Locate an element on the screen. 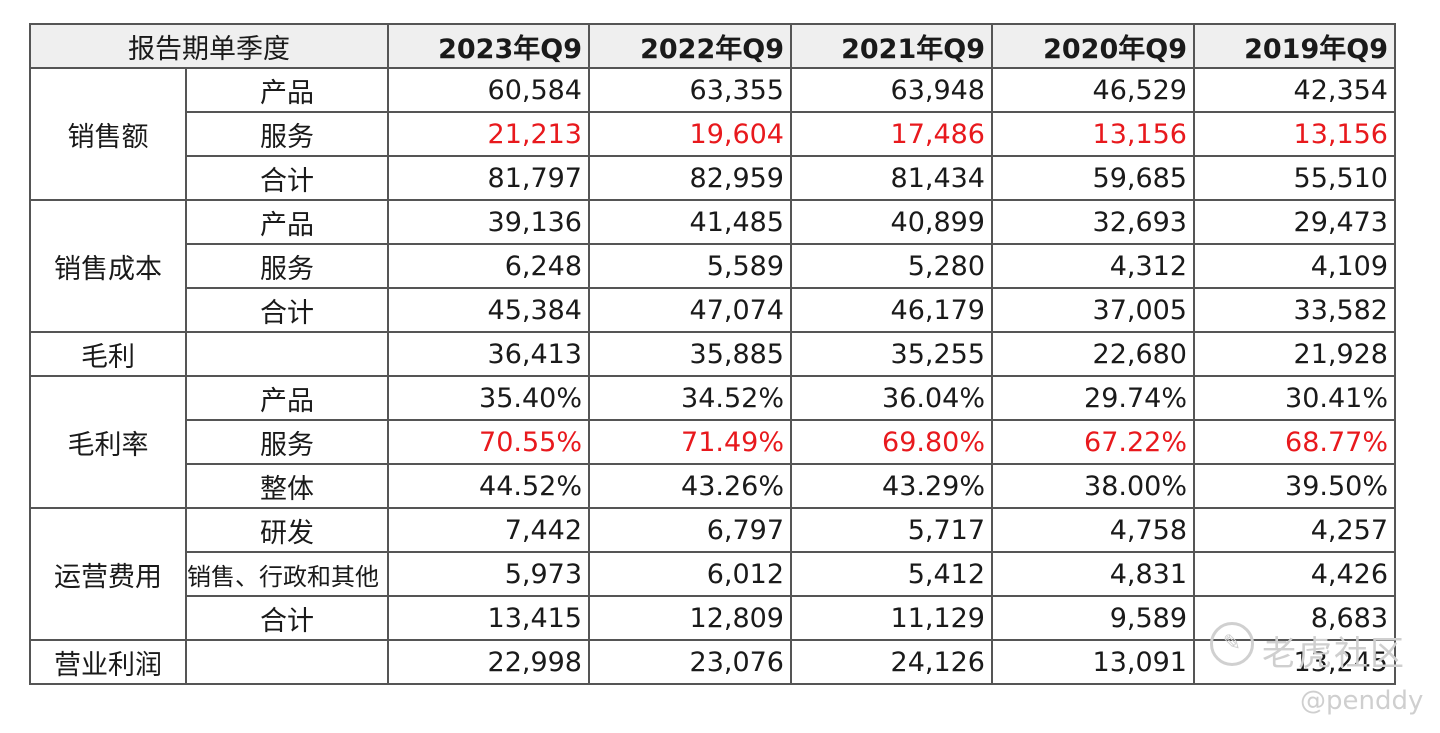 The height and width of the screenshot is (733, 1440). table-cell: 33,582 is located at coordinates (1294, 310).